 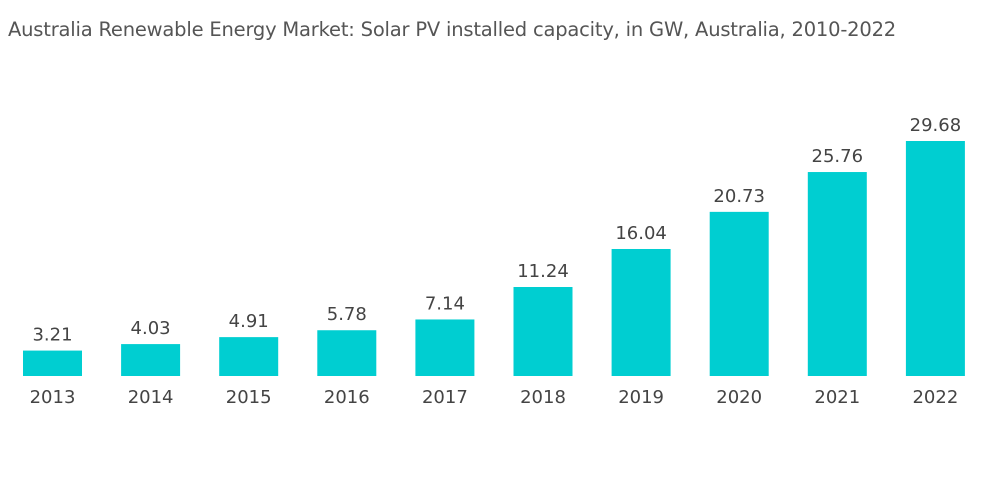 I want to click on bar-2017, so click(x=445, y=347).